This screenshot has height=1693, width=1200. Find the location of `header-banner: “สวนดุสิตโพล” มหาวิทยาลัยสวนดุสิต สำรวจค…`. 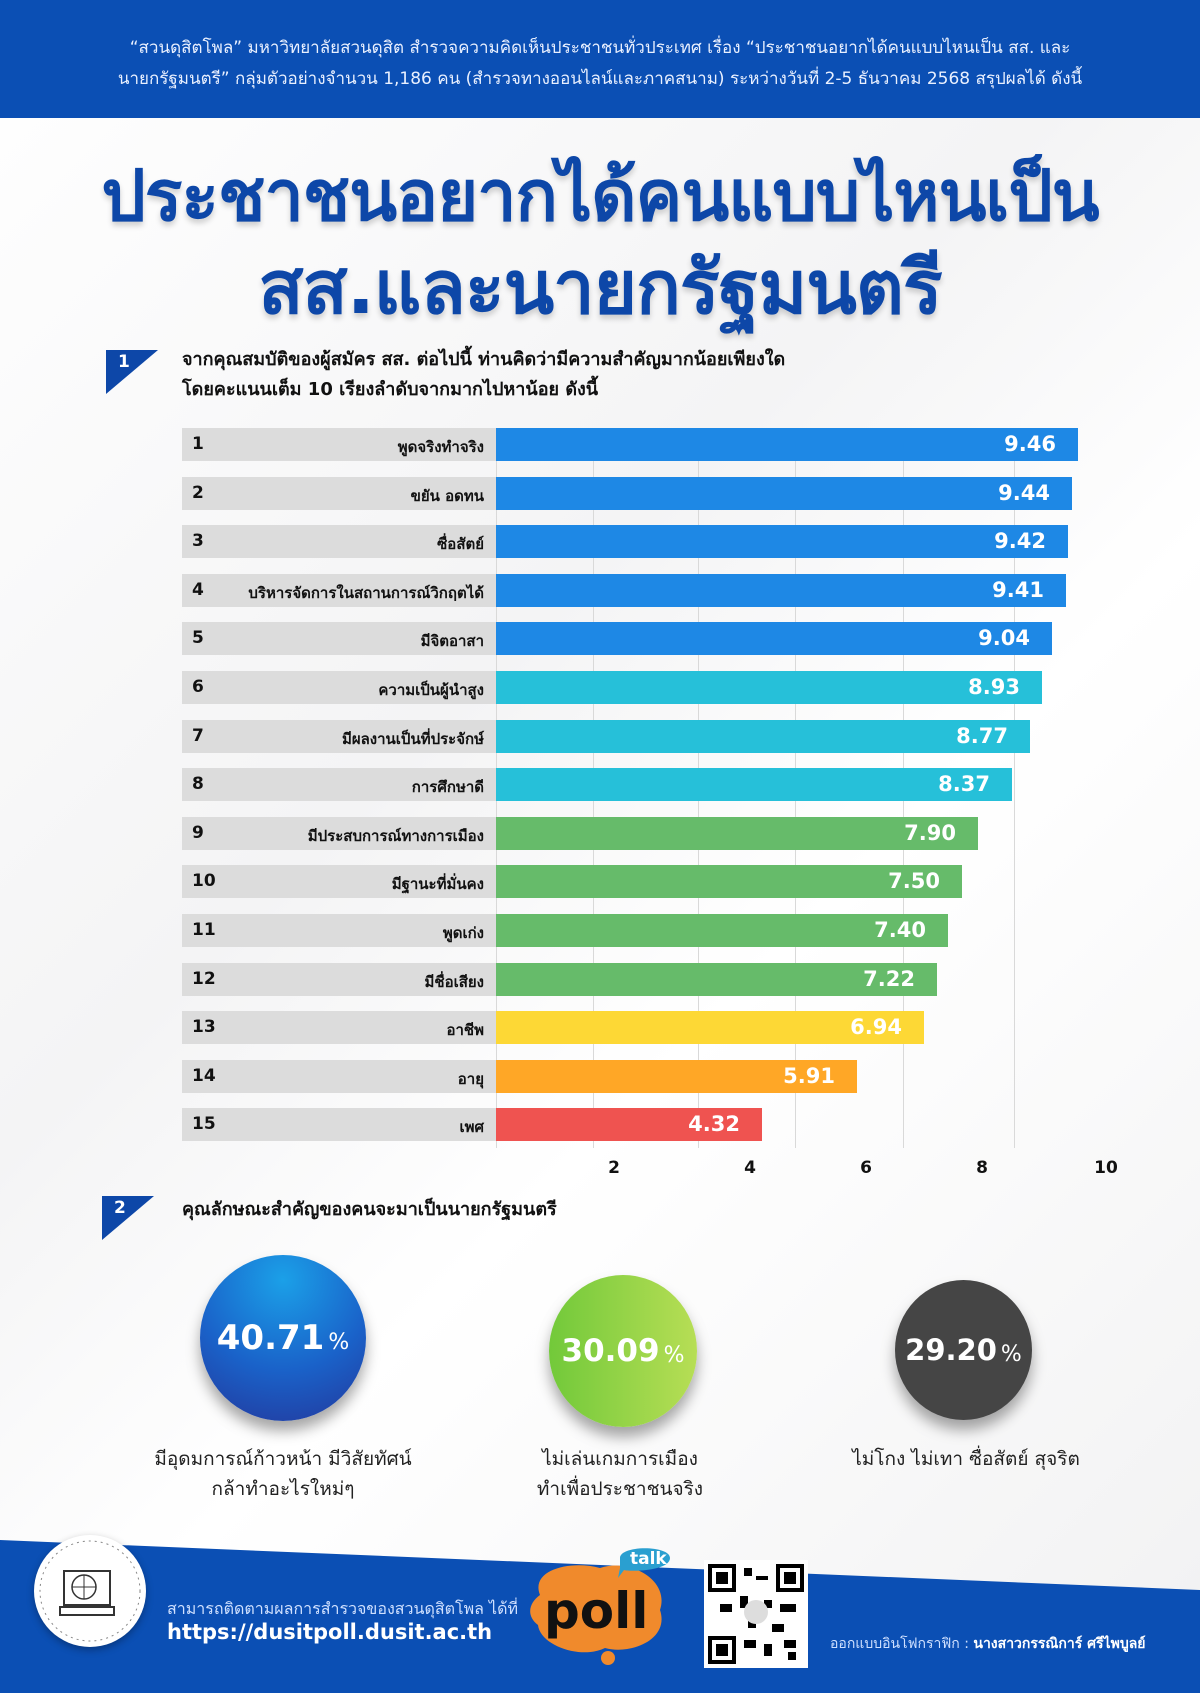

header-banner: “สวนดุสิตโพล” มหาวิทยาลัยสวนดุสิต สำรวจค… is located at coordinates (600, 59).